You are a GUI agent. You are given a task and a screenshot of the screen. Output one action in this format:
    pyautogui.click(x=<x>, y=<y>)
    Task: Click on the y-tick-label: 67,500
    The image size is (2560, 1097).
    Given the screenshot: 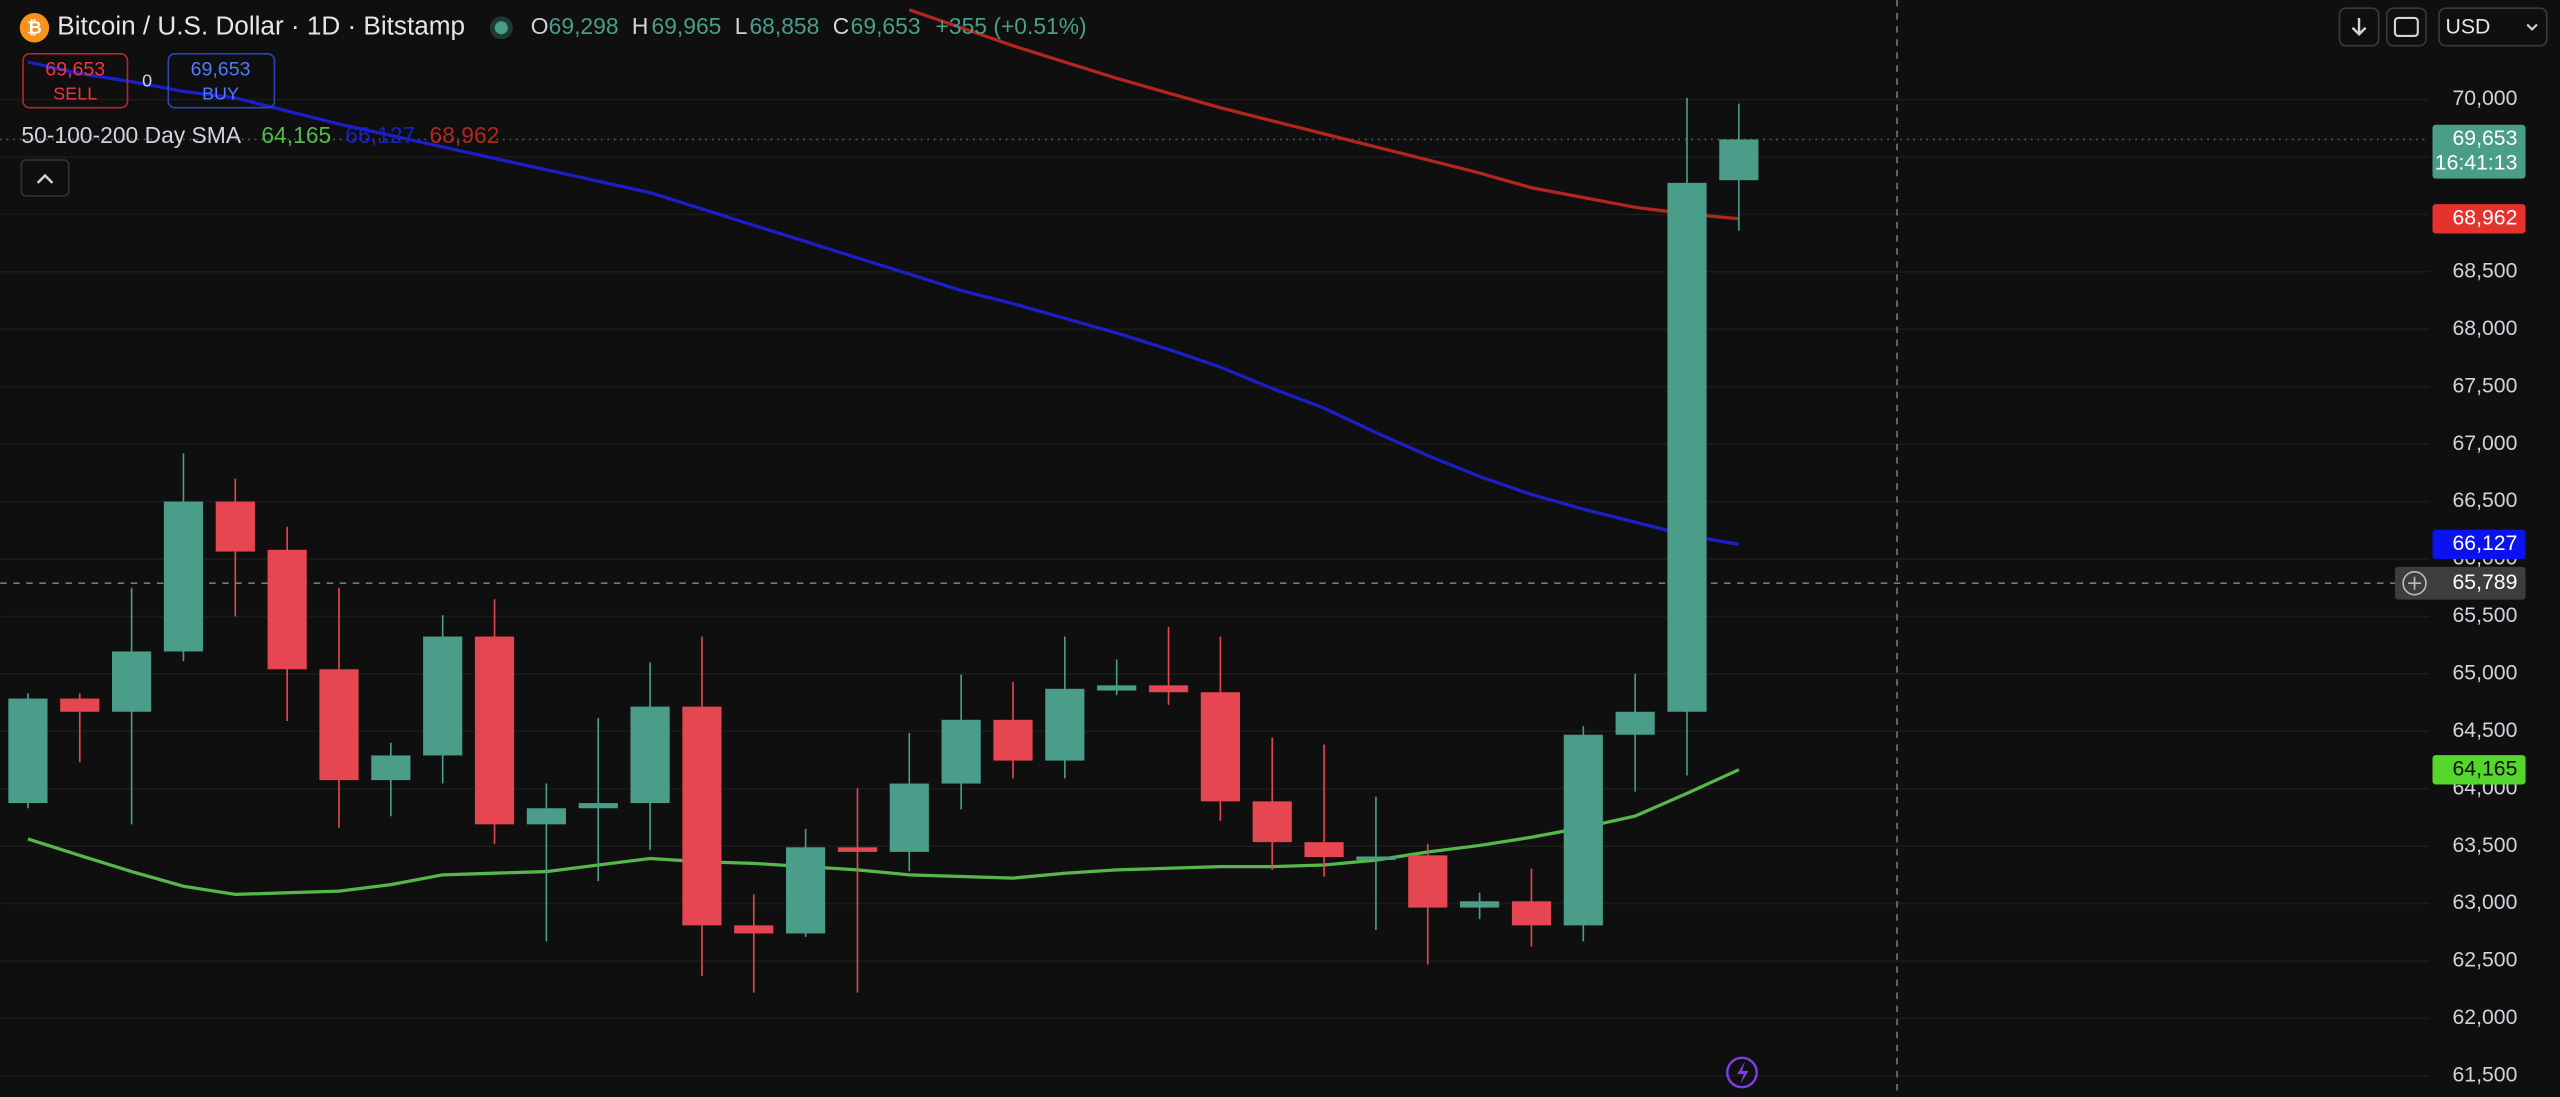 What is the action you would take?
    pyautogui.click(x=2484, y=385)
    